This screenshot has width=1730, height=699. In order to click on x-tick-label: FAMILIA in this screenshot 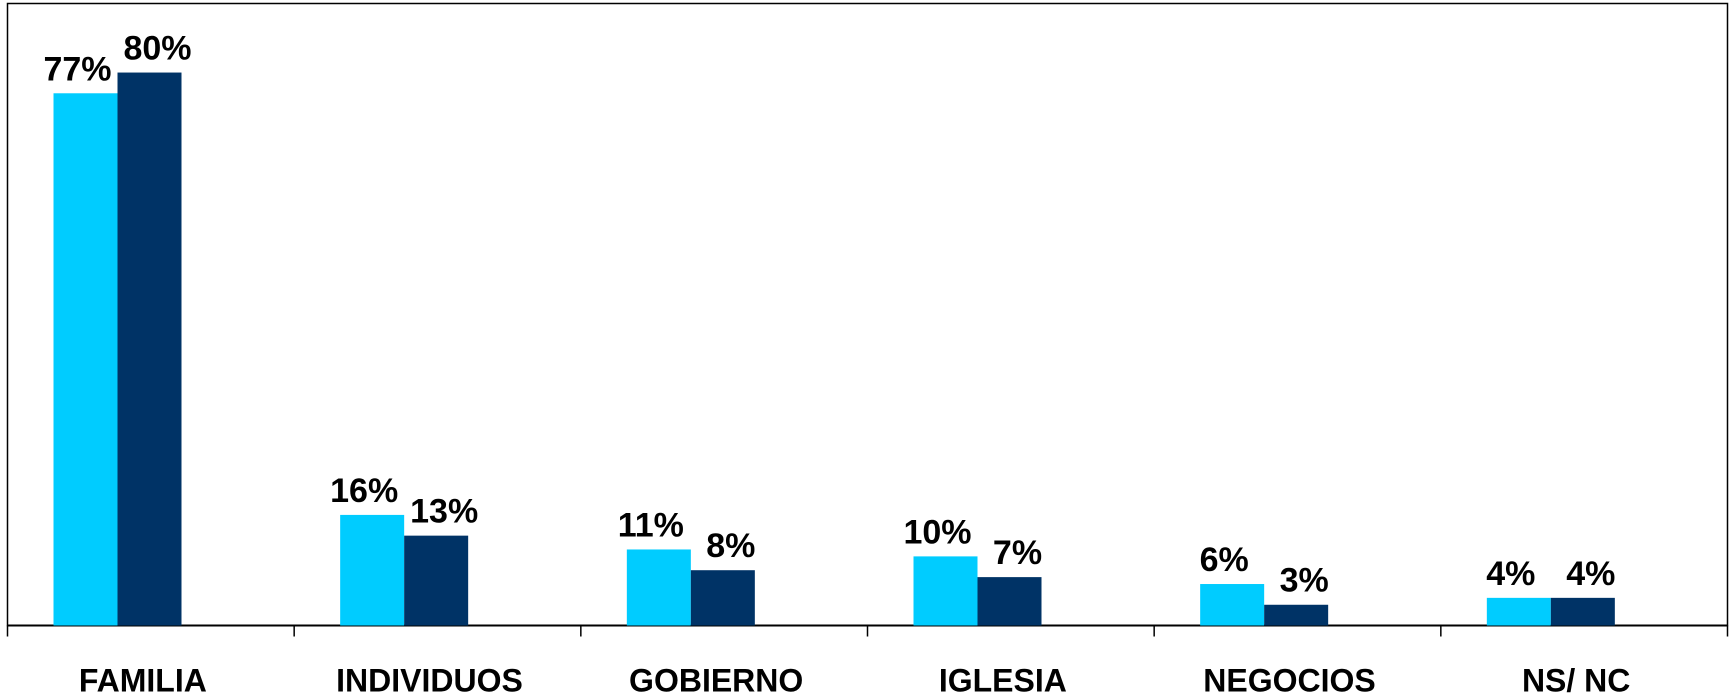, I will do `click(143, 680)`.